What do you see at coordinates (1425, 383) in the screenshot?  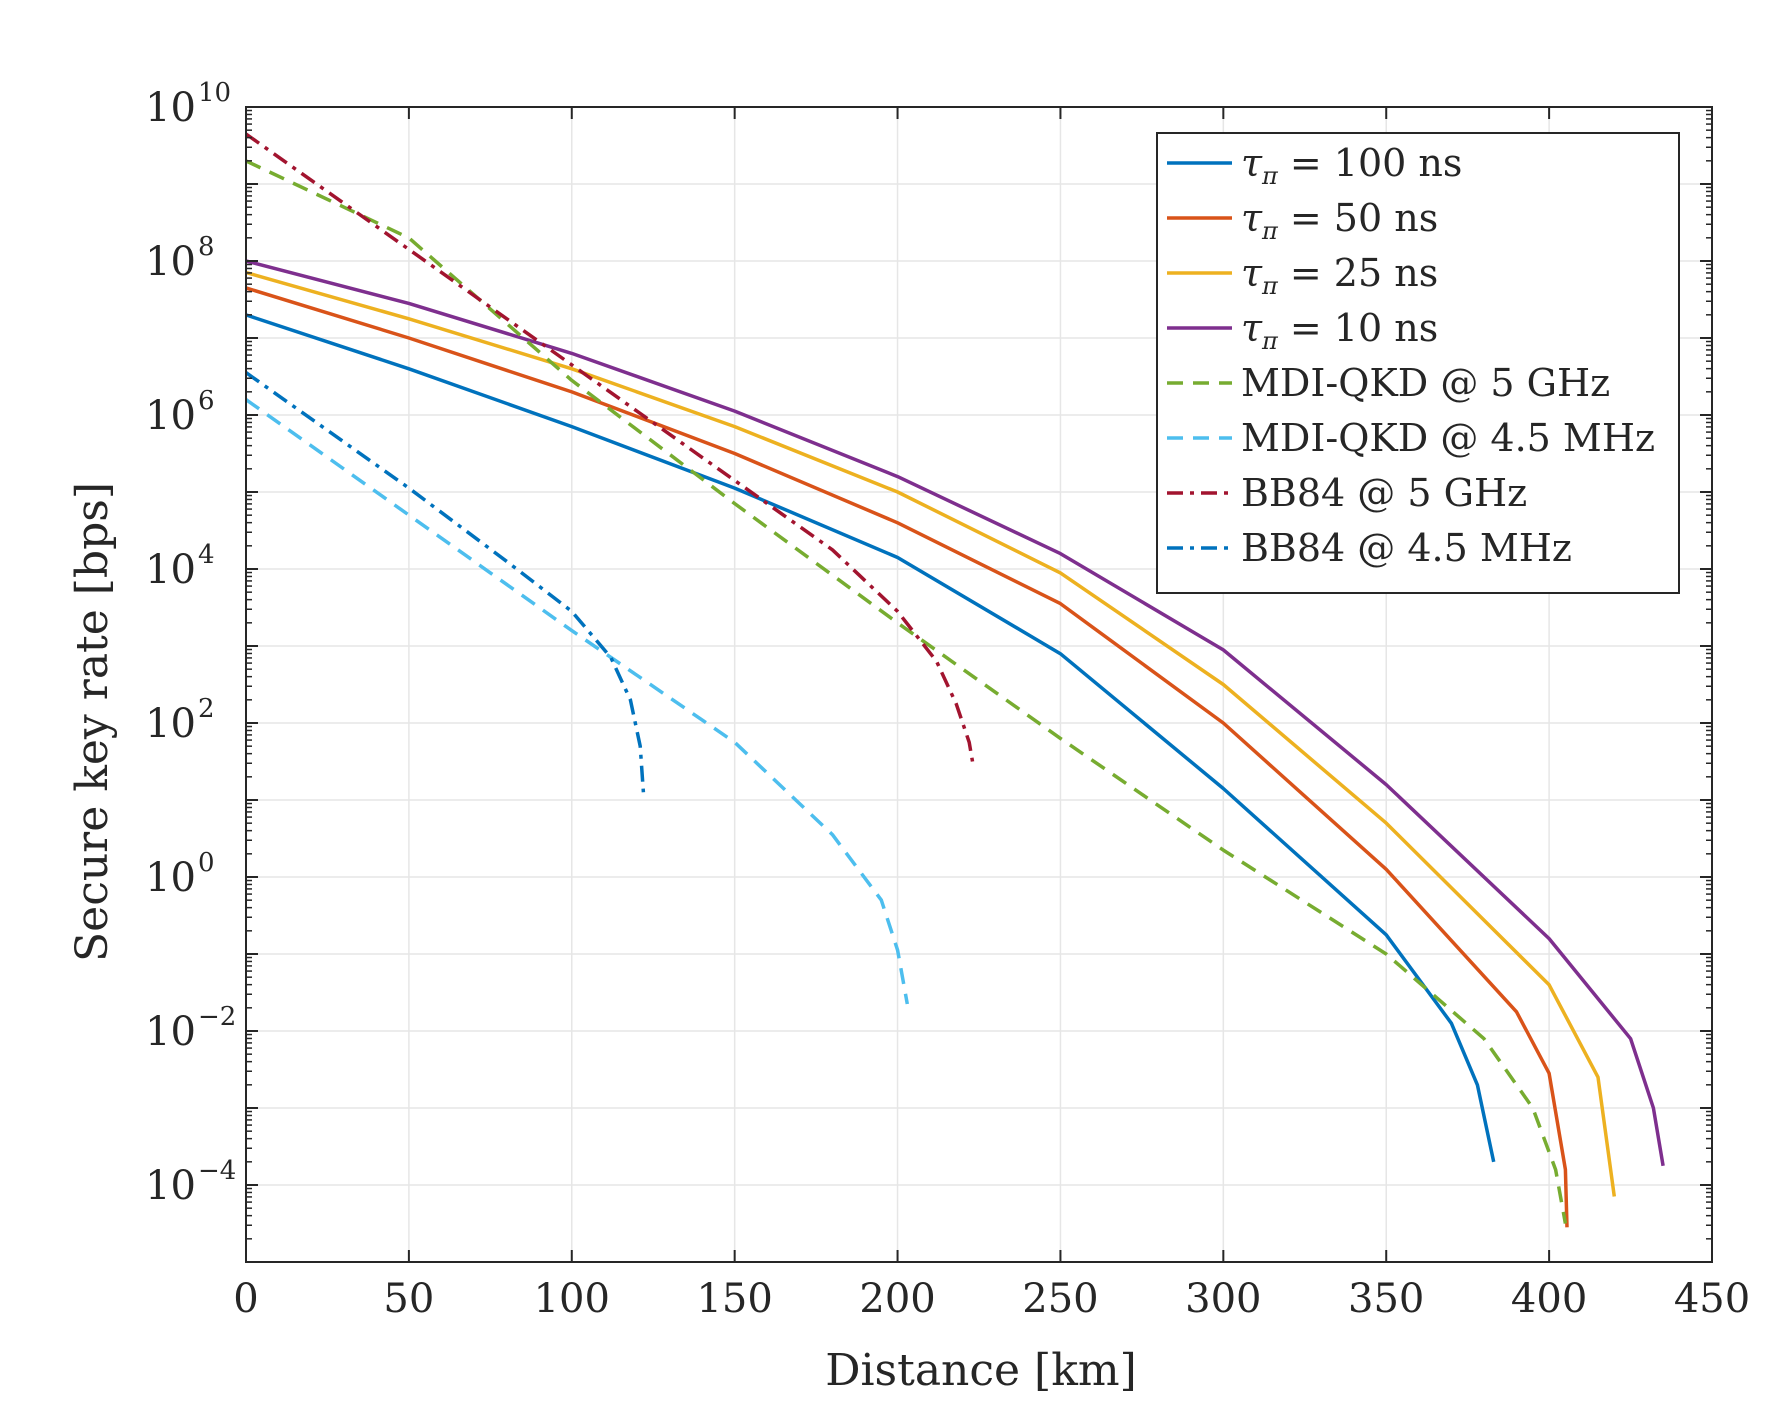 I see `legend-label: MDI-QKD @ 5 GHz` at bounding box center [1425, 383].